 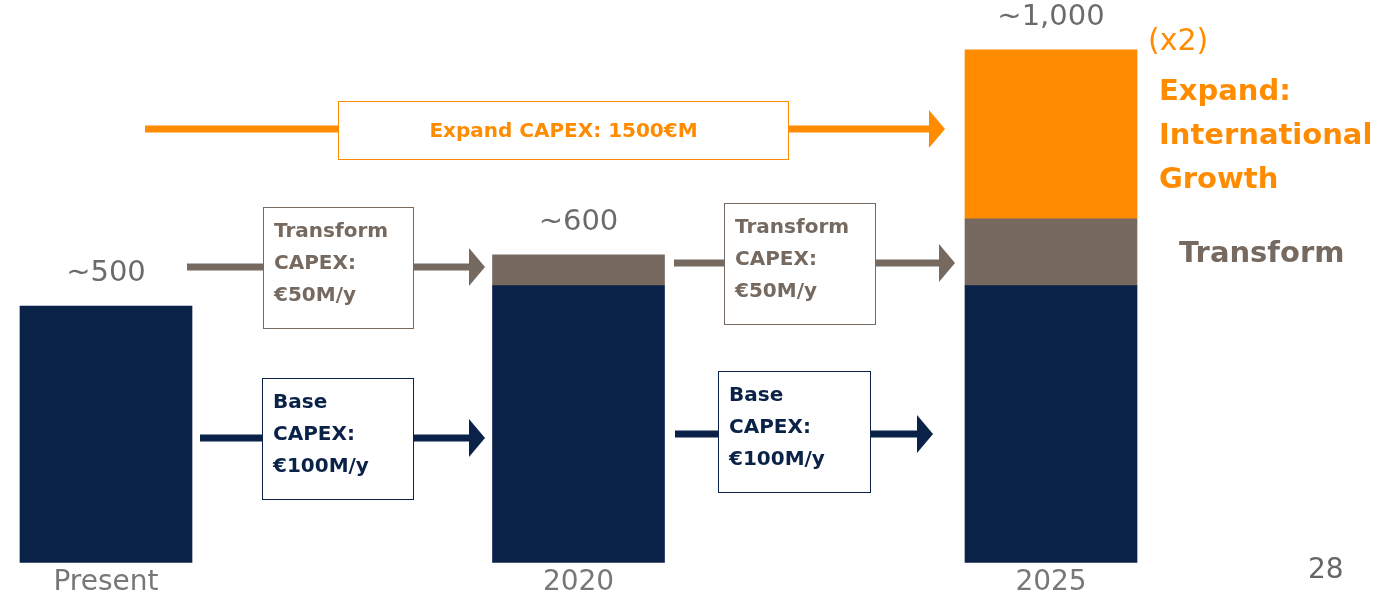 I want to click on x-tick-label: 2025, so click(x=1051, y=581).